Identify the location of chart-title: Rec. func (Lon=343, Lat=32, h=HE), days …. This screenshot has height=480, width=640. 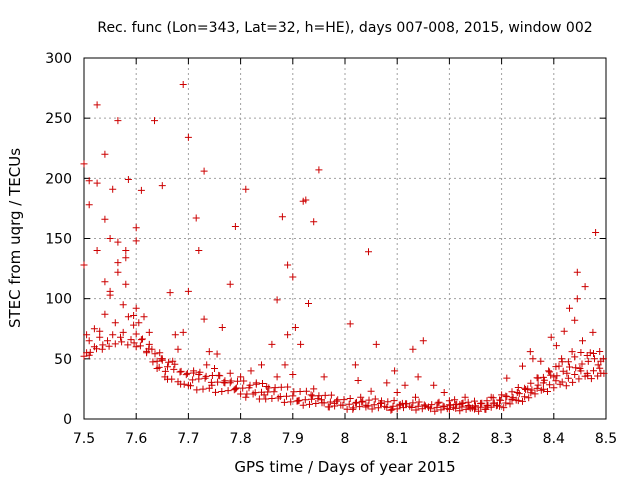
(344, 28).